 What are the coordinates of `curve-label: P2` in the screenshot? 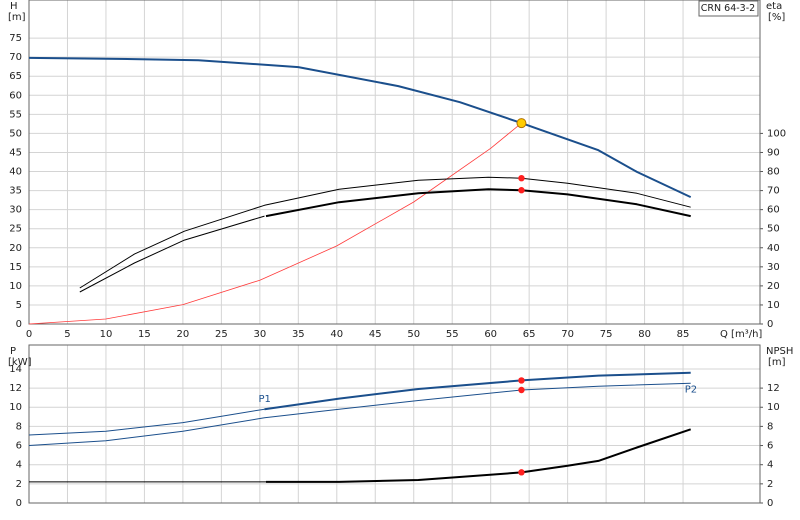 It's located at (691, 389).